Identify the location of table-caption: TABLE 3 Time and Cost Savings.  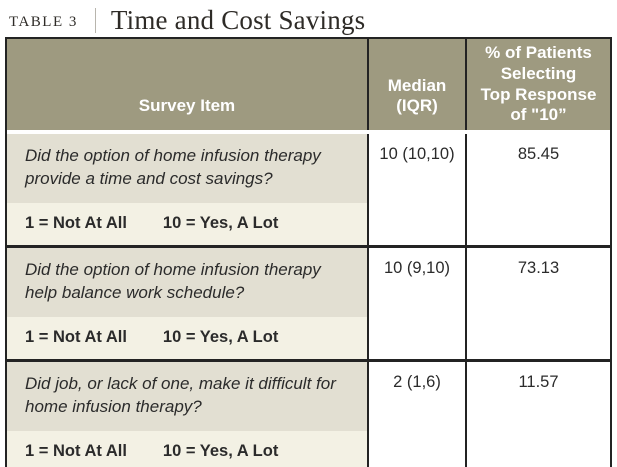
(187, 20).